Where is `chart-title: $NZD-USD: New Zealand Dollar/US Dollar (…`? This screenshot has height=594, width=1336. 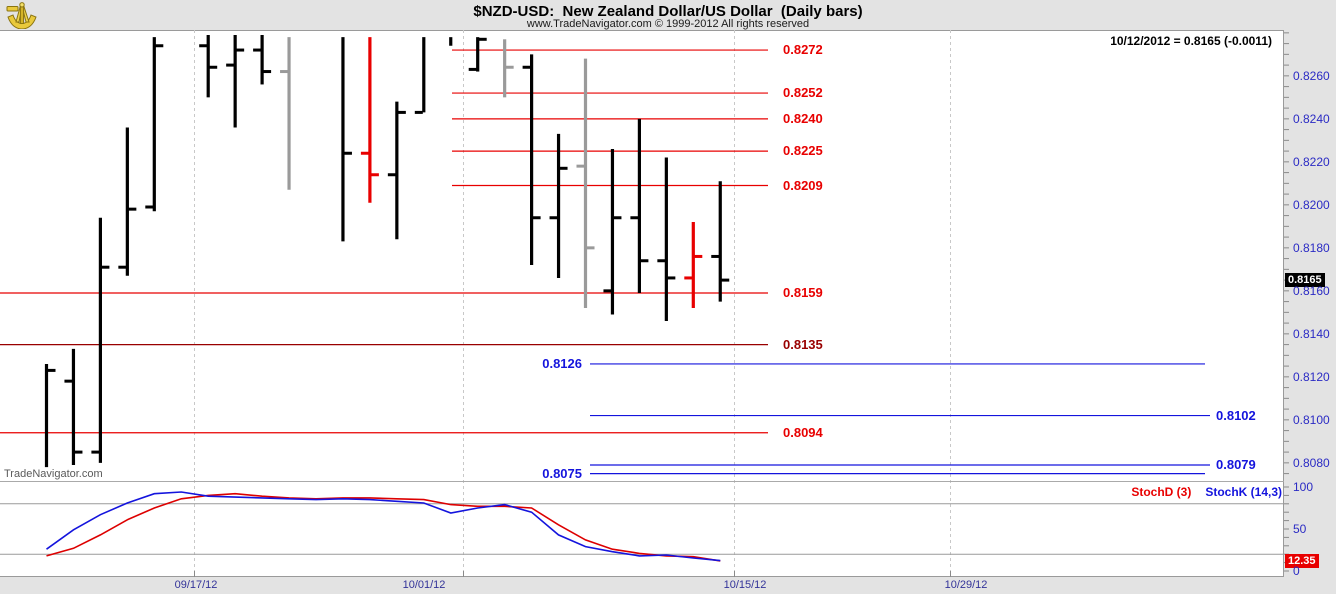 chart-title: $NZD-USD: New Zealand Dollar/US Dollar (… is located at coordinates (668, 11).